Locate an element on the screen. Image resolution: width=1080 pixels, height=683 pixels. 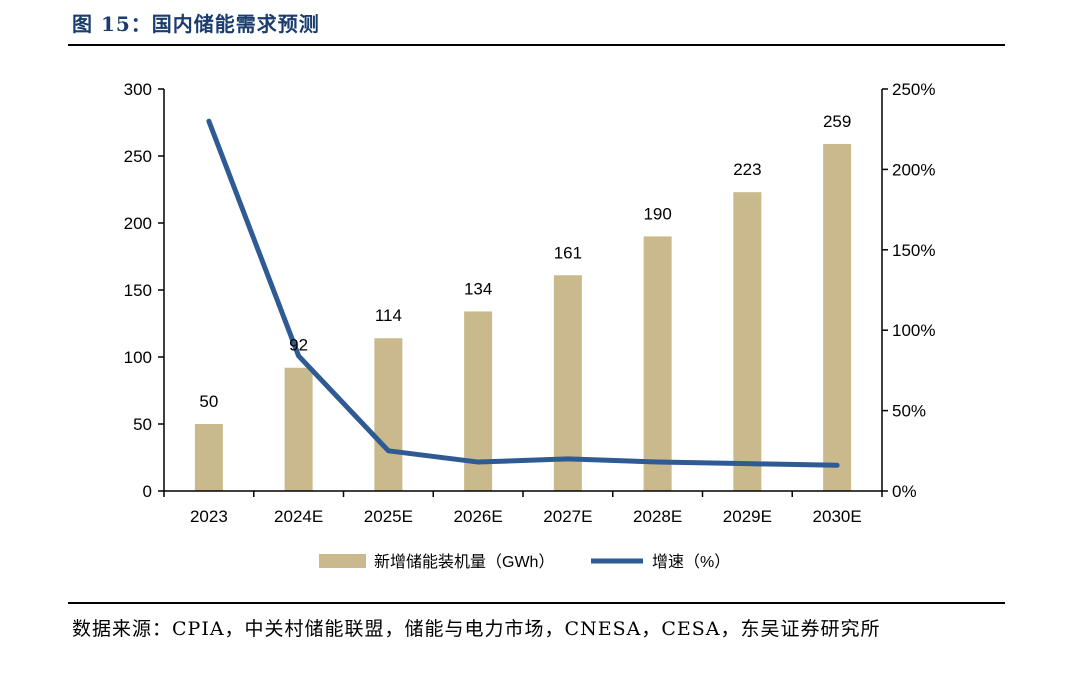
y-left-tick-label: 300 is located at coordinates (138, 89).